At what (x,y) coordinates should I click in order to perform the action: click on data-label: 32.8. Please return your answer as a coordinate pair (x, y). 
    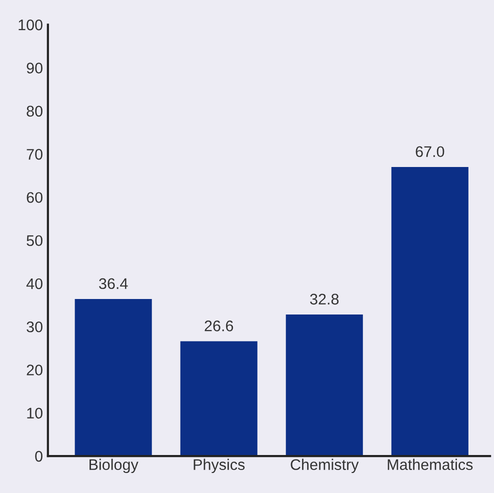
    Looking at the image, I should click on (324, 299).